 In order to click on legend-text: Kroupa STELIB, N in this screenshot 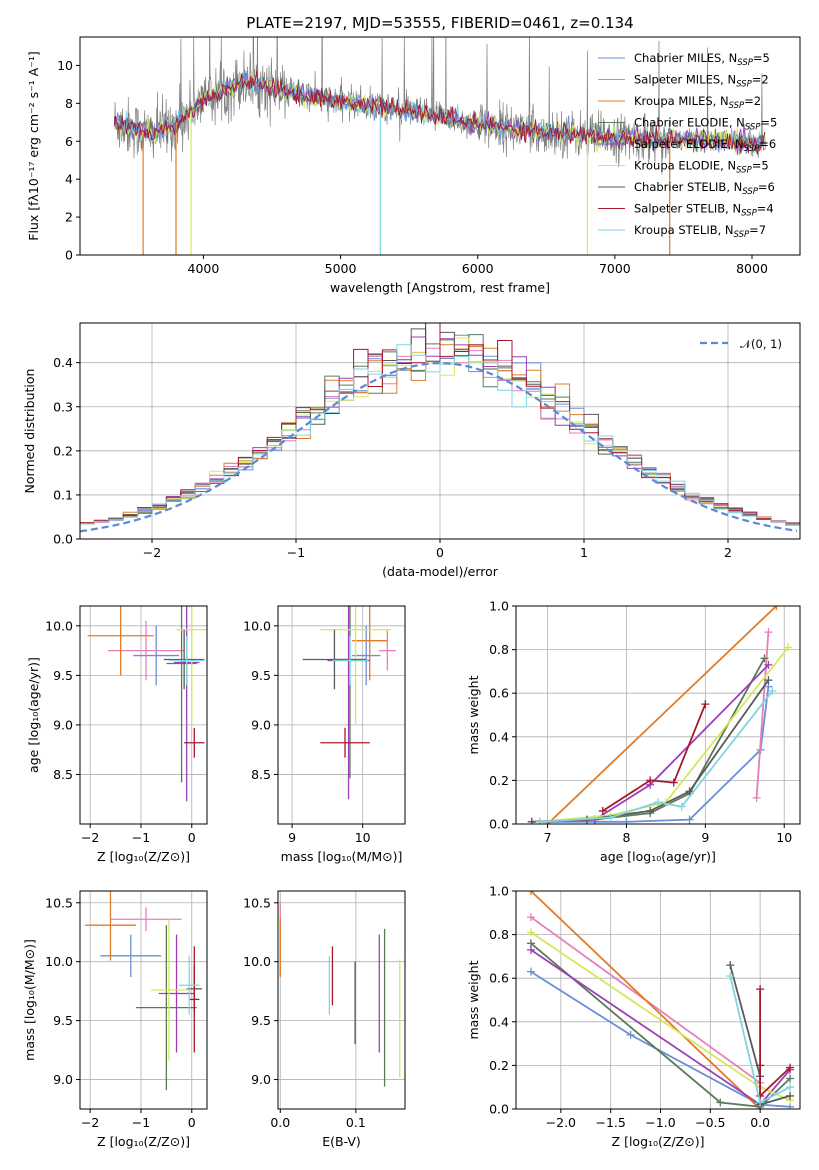, I will do `click(684, 230)`.